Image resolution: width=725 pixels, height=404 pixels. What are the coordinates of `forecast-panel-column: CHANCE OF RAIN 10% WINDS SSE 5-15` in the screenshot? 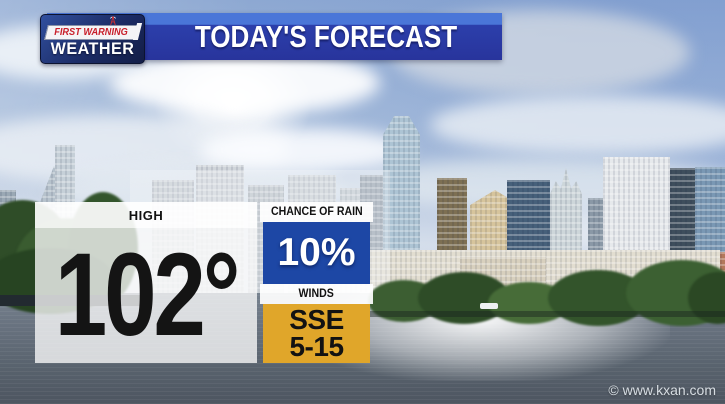 It's located at (316, 282).